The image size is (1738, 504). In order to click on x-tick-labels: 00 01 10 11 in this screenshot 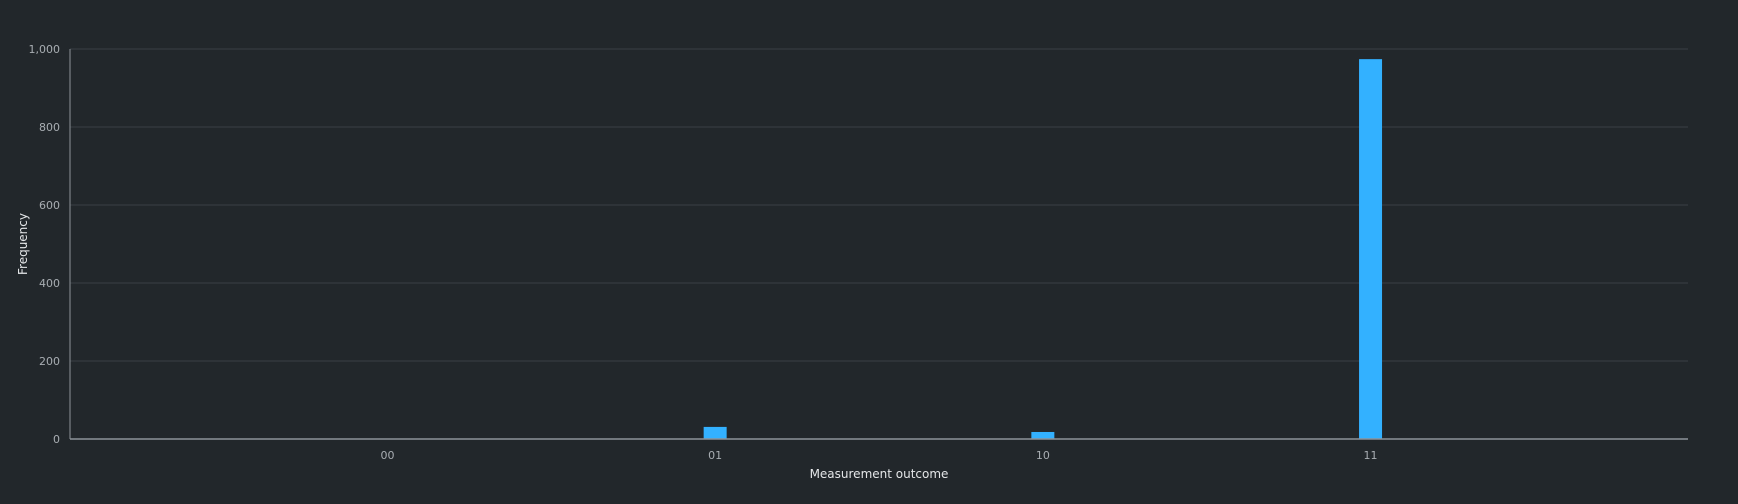, I will do `click(878, 455)`.